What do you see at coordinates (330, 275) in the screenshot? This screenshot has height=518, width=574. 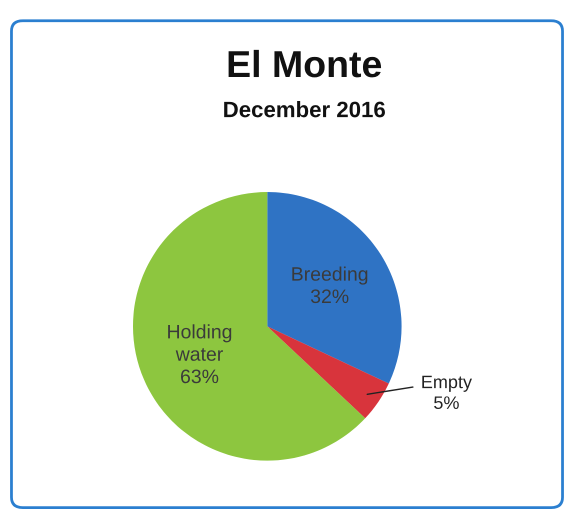 I see `slice-label: Breeding` at bounding box center [330, 275].